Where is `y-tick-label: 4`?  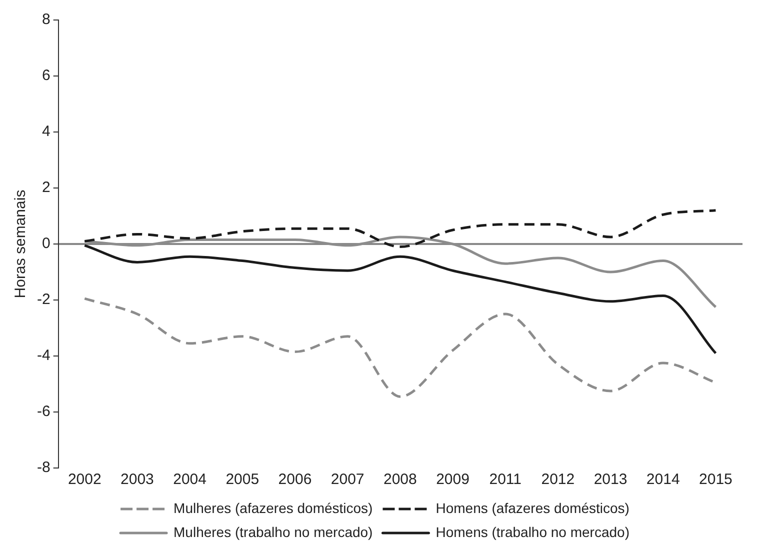 y-tick-label: 4 is located at coordinates (46, 131).